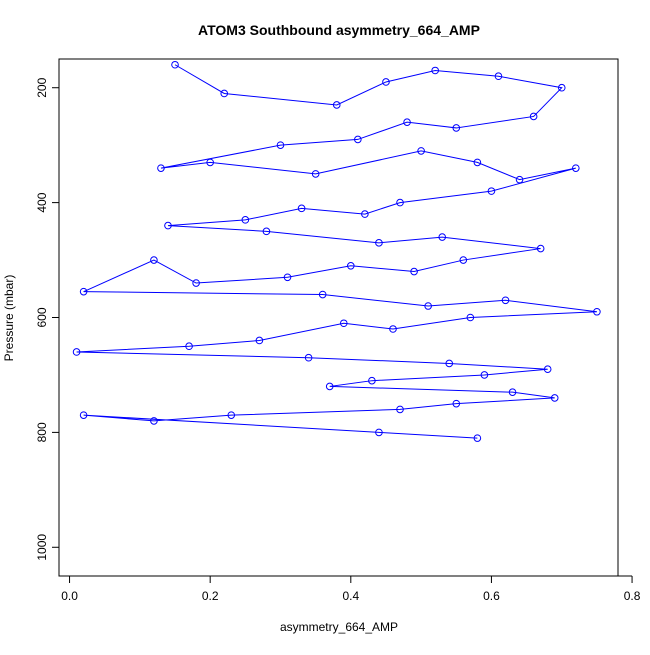 This screenshot has height=655, width=650. I want to click on y-tick-label: 400, so click(42, 202).